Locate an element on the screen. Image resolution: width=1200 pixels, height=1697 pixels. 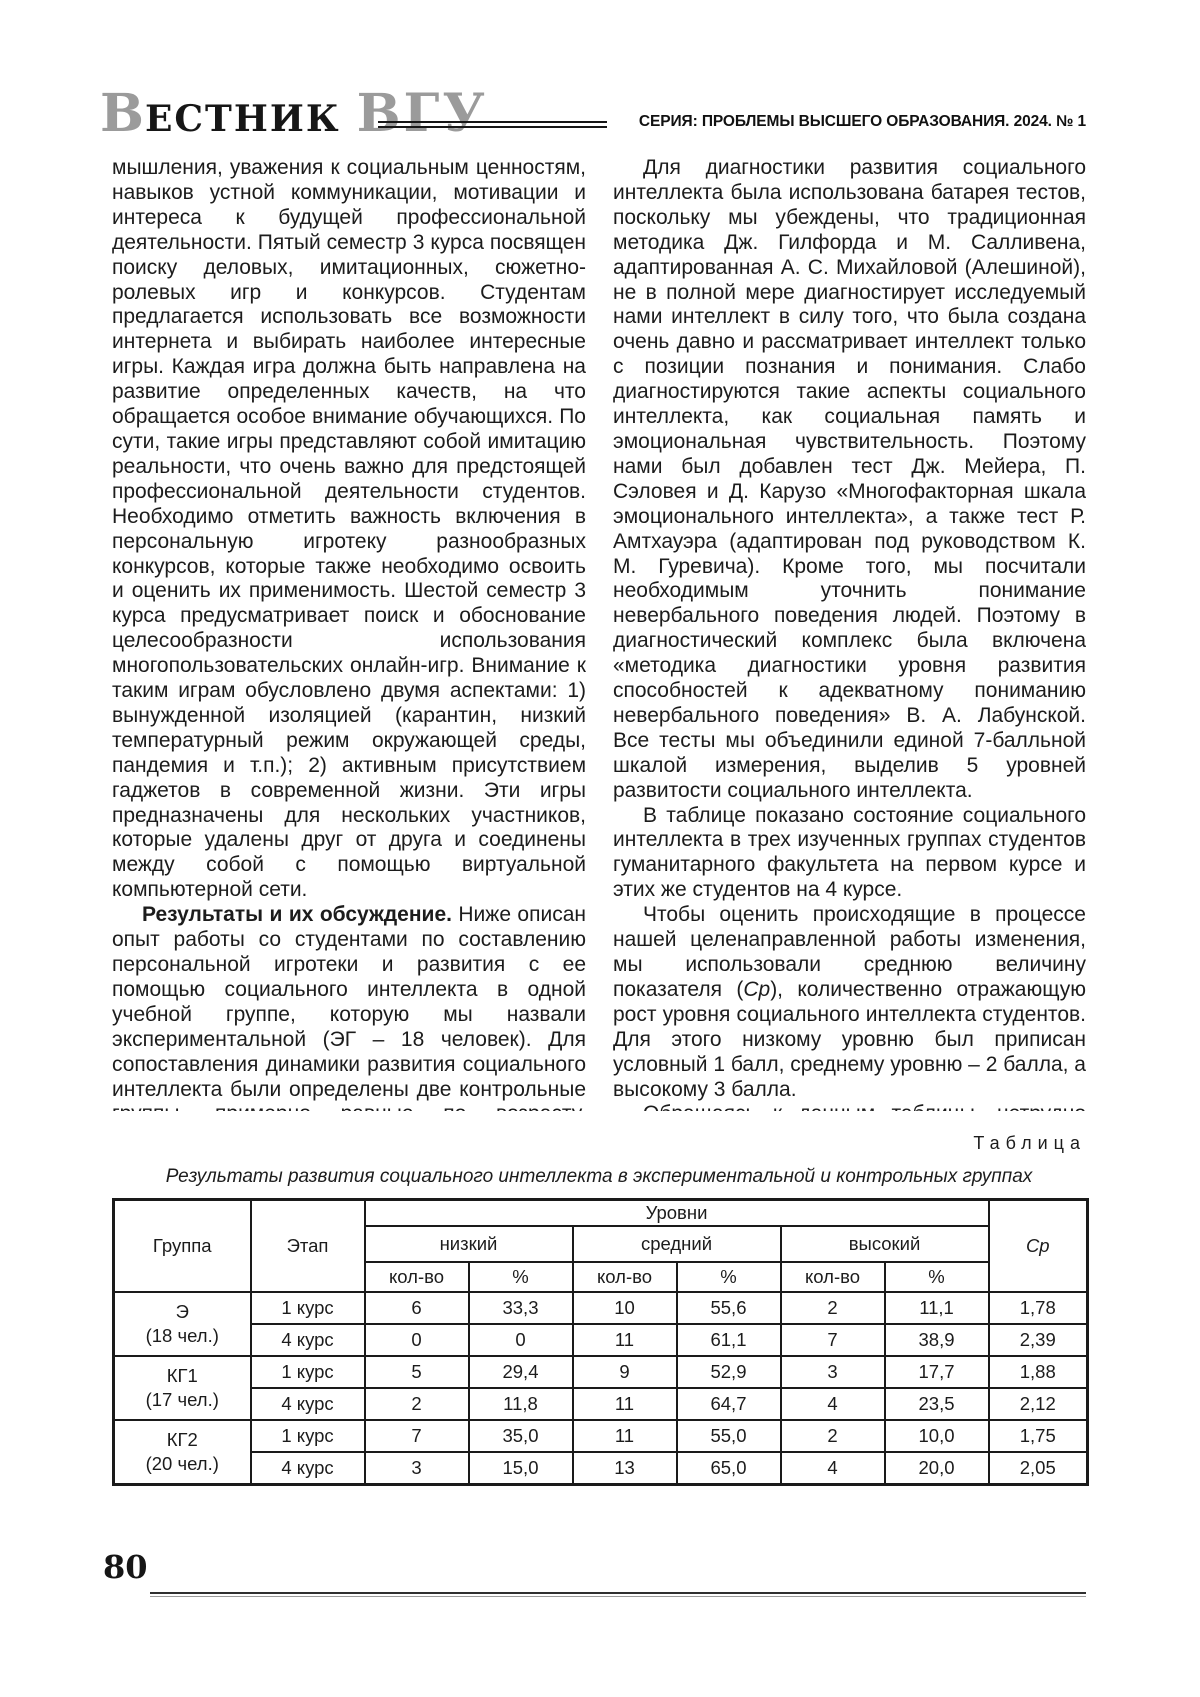
value-cell: 20,0 is located at coordinates (936, 1468).